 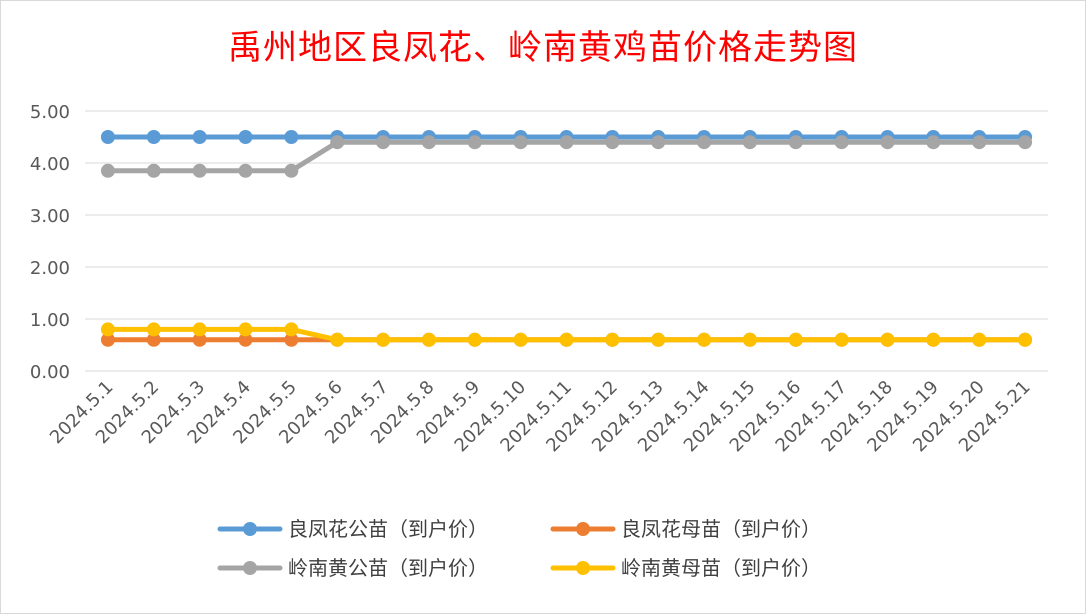 I want to click on chart-title: 禹州地区良凤花、岭南黄鸡苗价格走势图, so click(x=543, y=48).